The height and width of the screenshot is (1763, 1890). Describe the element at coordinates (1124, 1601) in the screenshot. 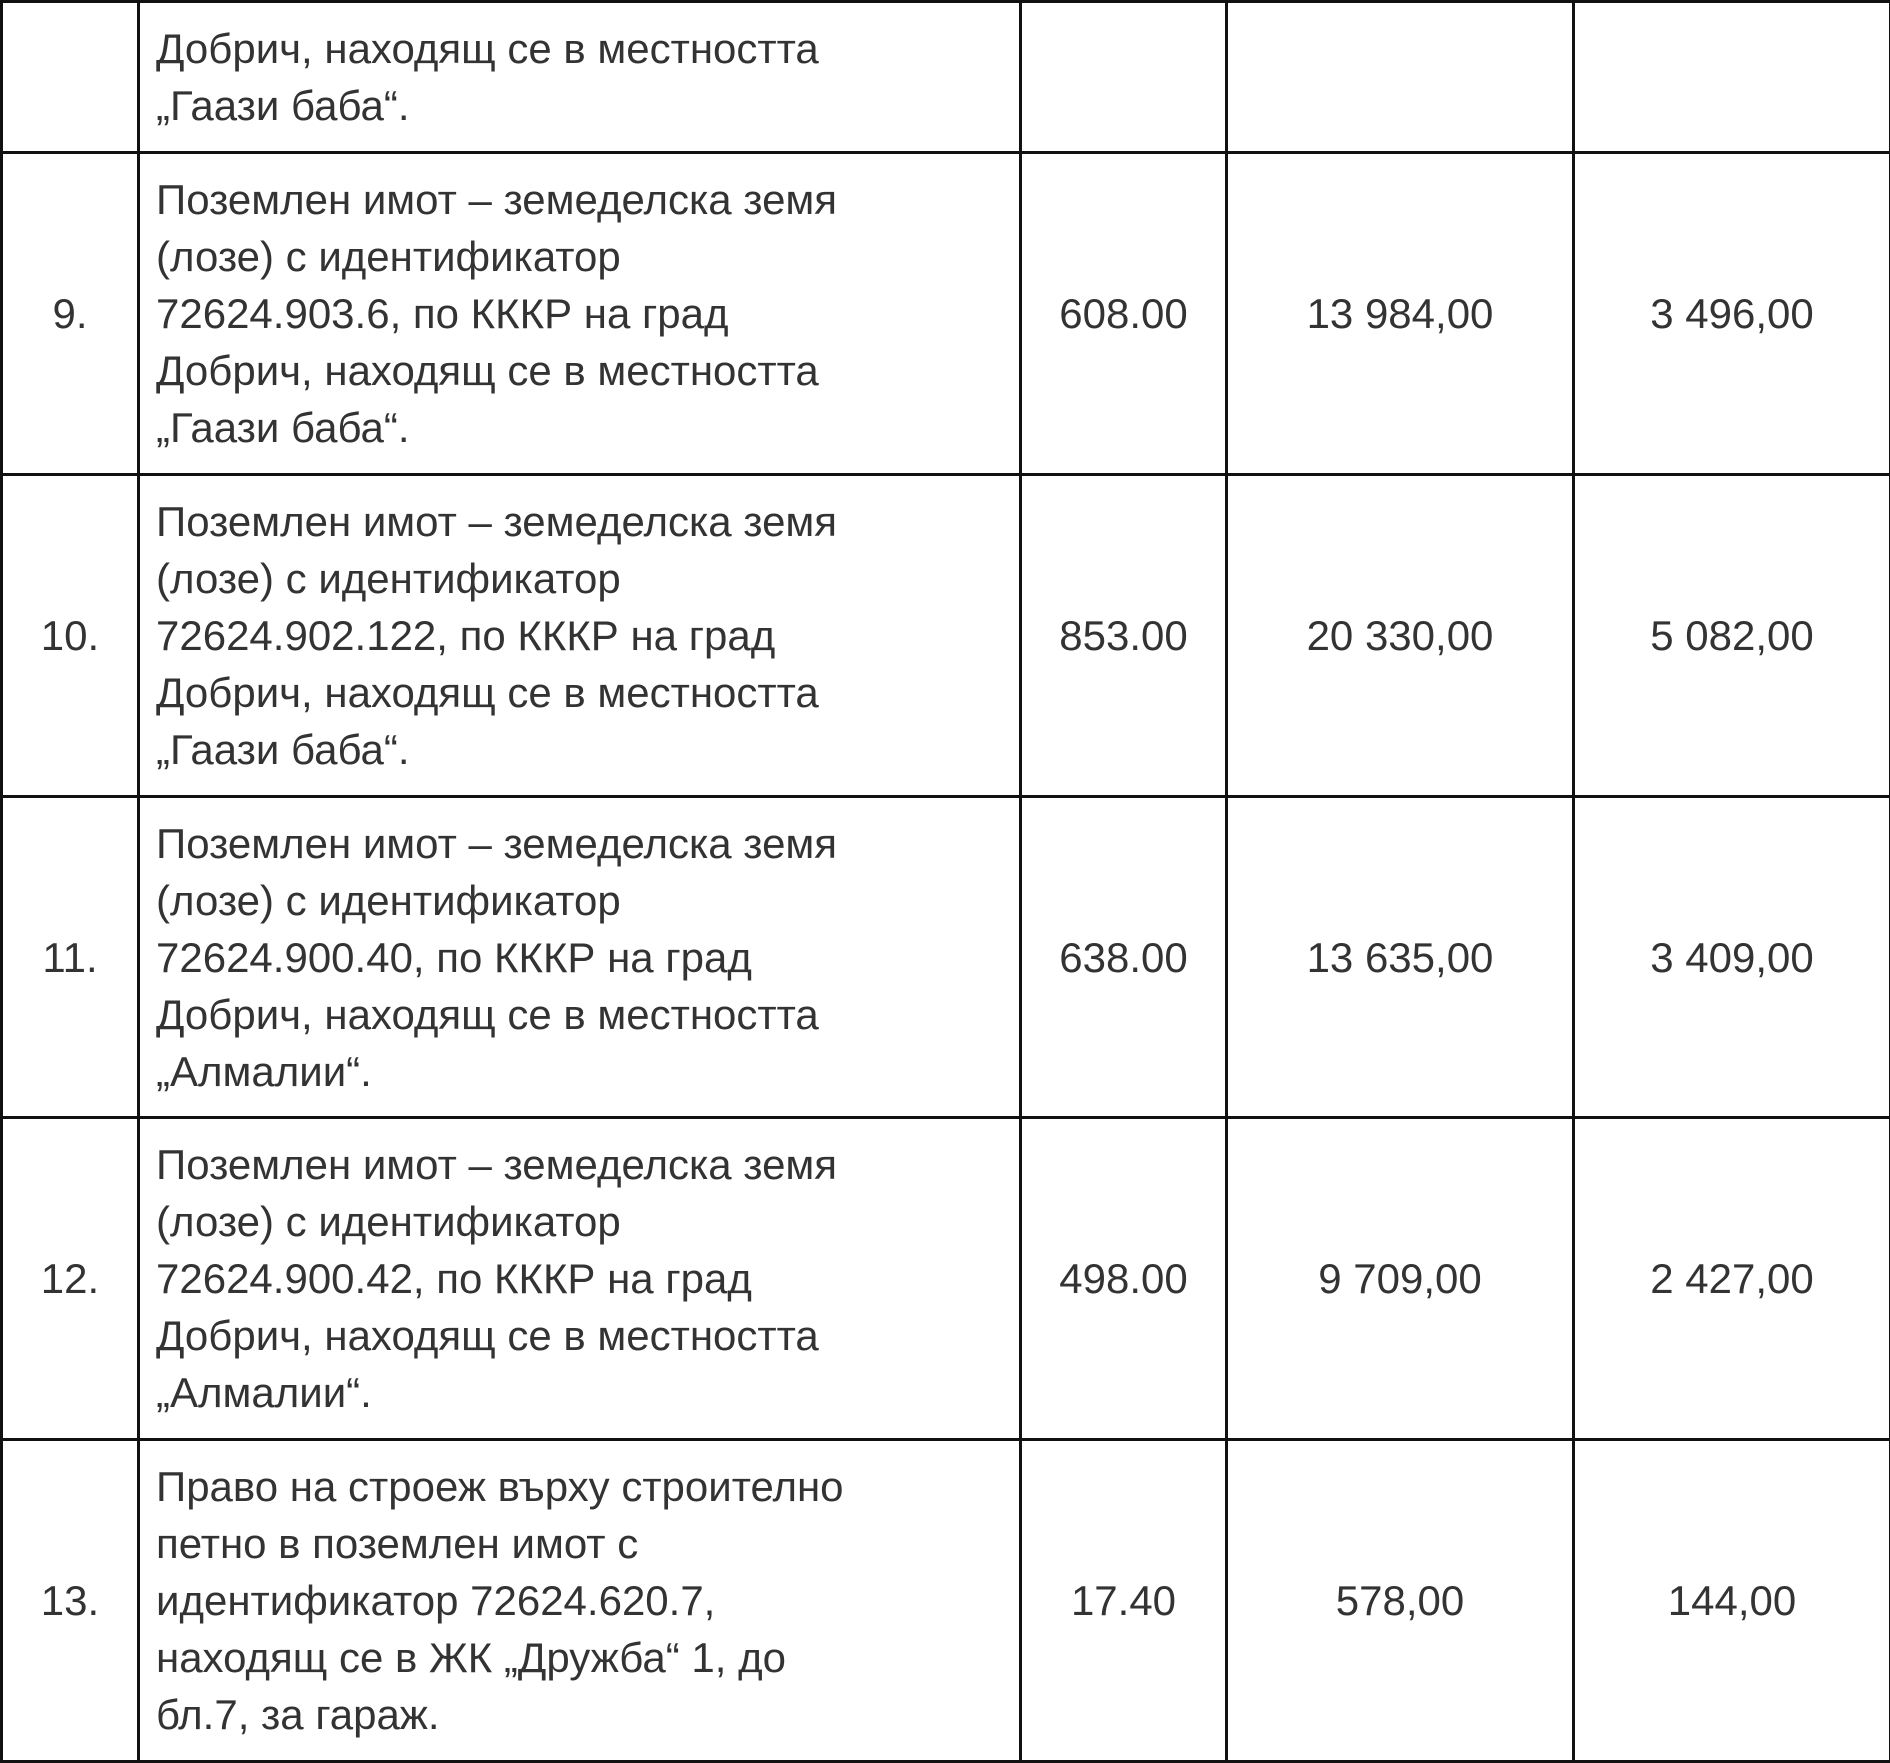

I see `area-cell: 17.40` at that location.